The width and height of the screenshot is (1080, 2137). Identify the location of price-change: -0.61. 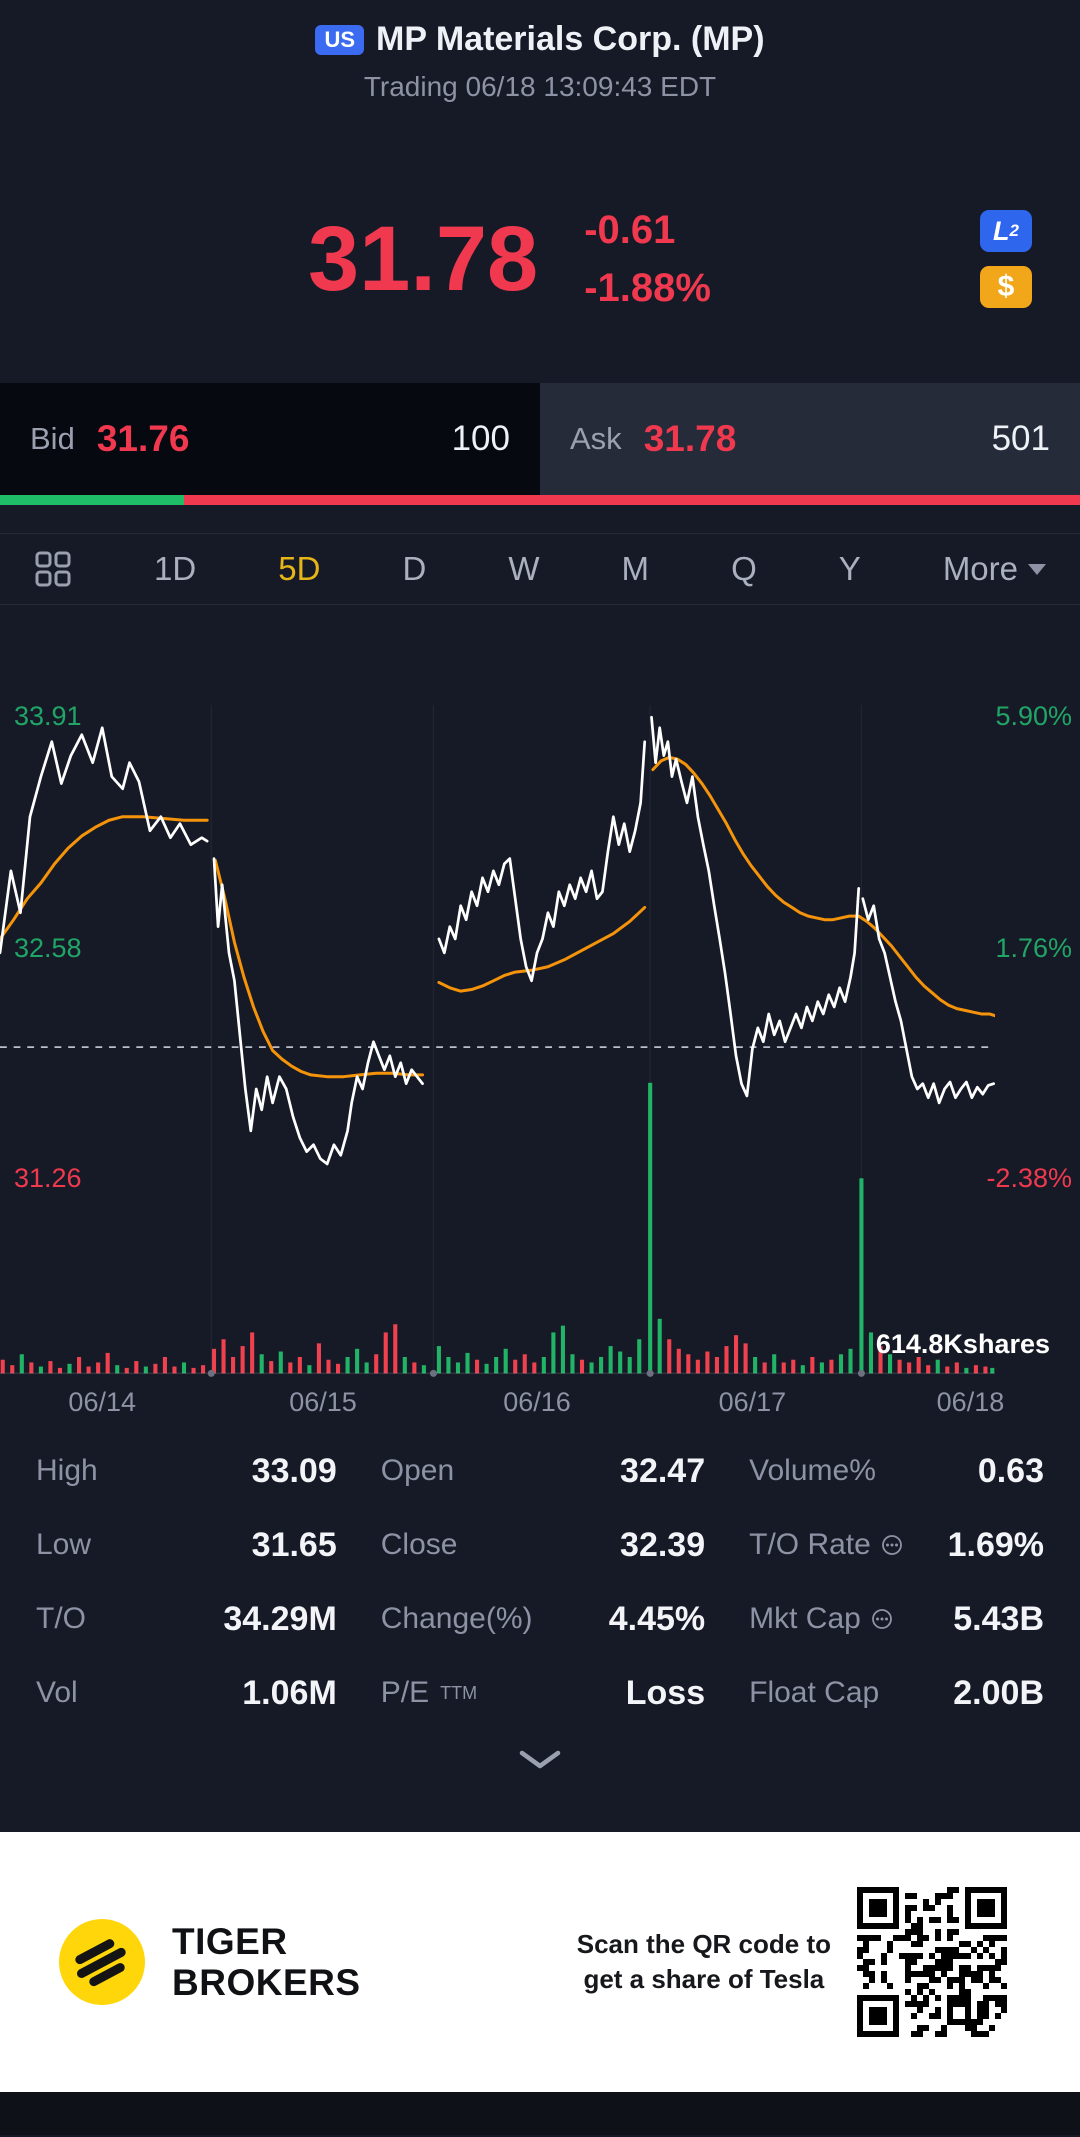
(630, 230).